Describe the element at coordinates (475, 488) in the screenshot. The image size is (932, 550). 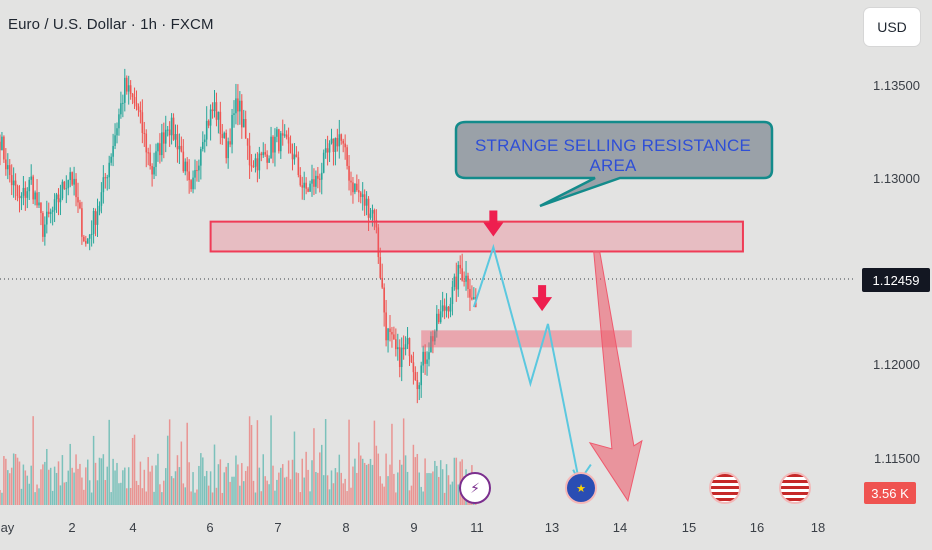
I see `lightning-icon: ⚡` at that location.